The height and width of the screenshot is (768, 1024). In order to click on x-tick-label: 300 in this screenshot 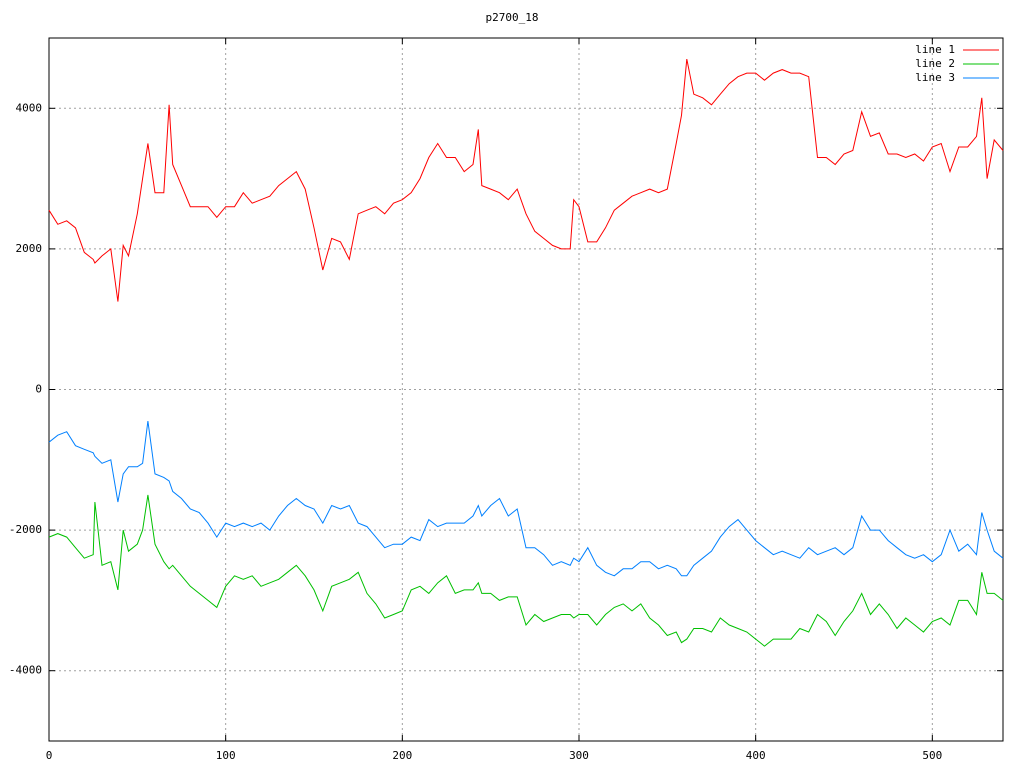, I will do `click(579, 755)`.